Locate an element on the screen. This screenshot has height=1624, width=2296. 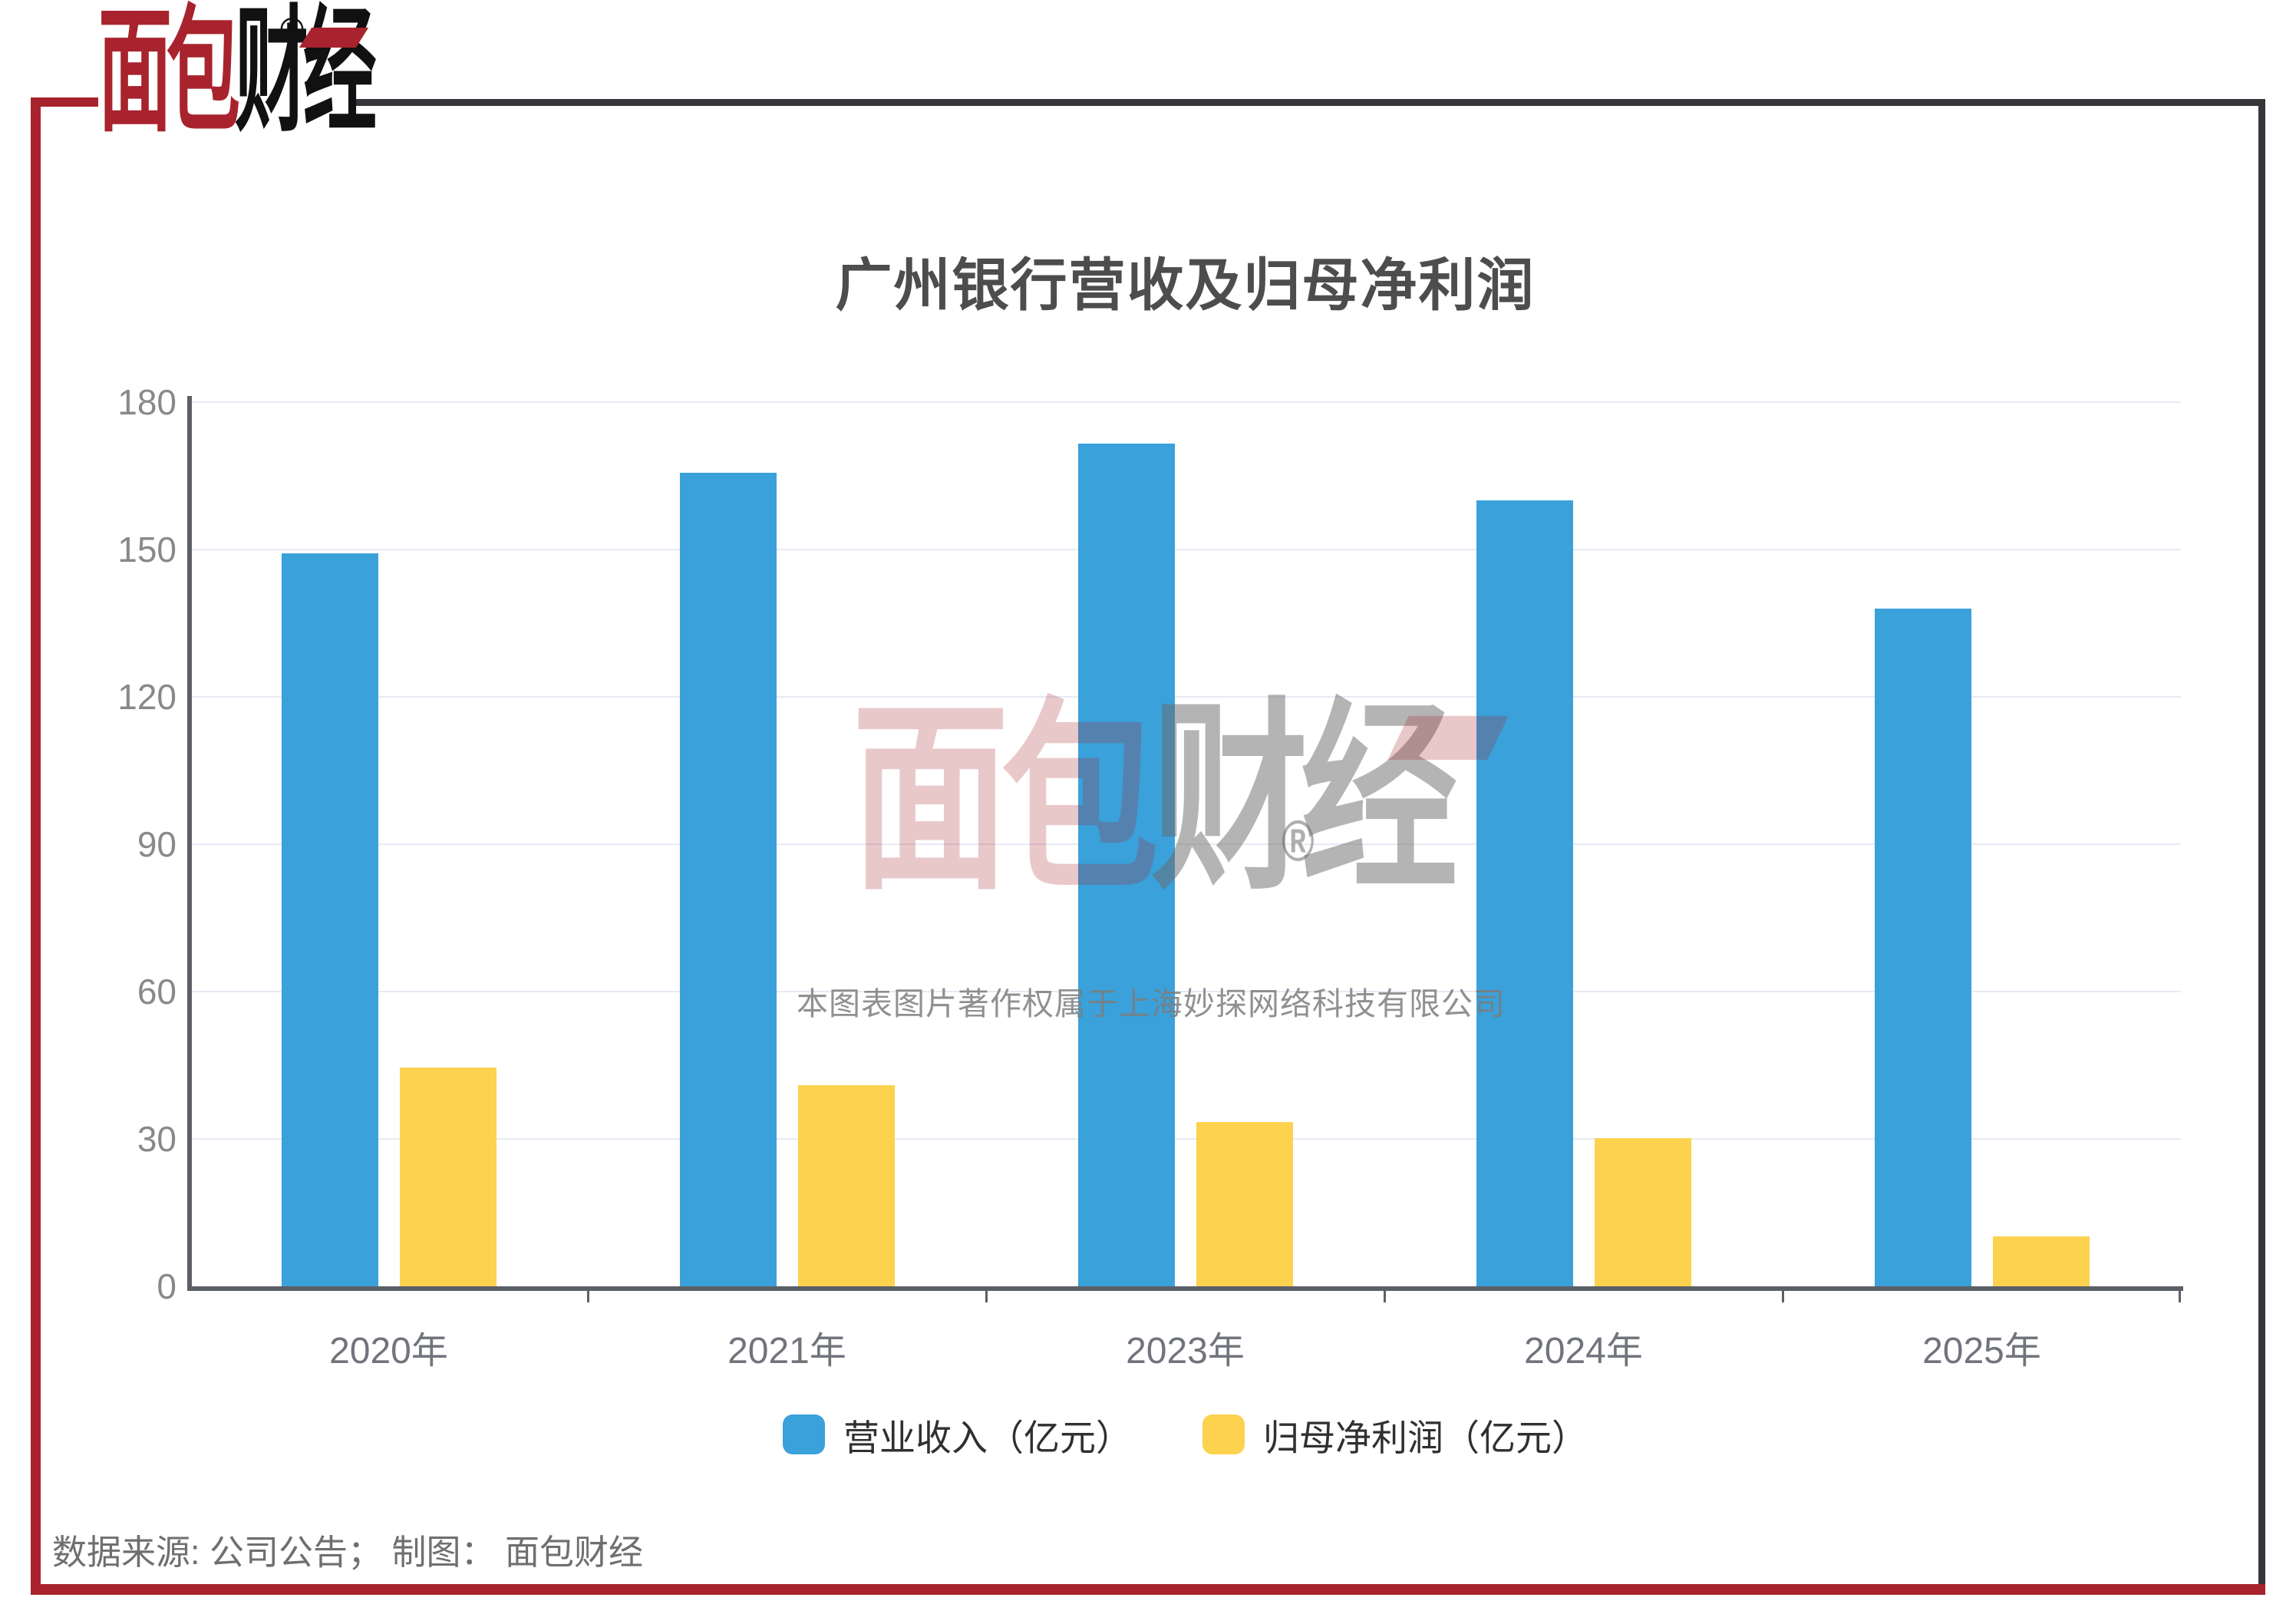
y-axis-label: 150 is located at coordinates (146, 549).